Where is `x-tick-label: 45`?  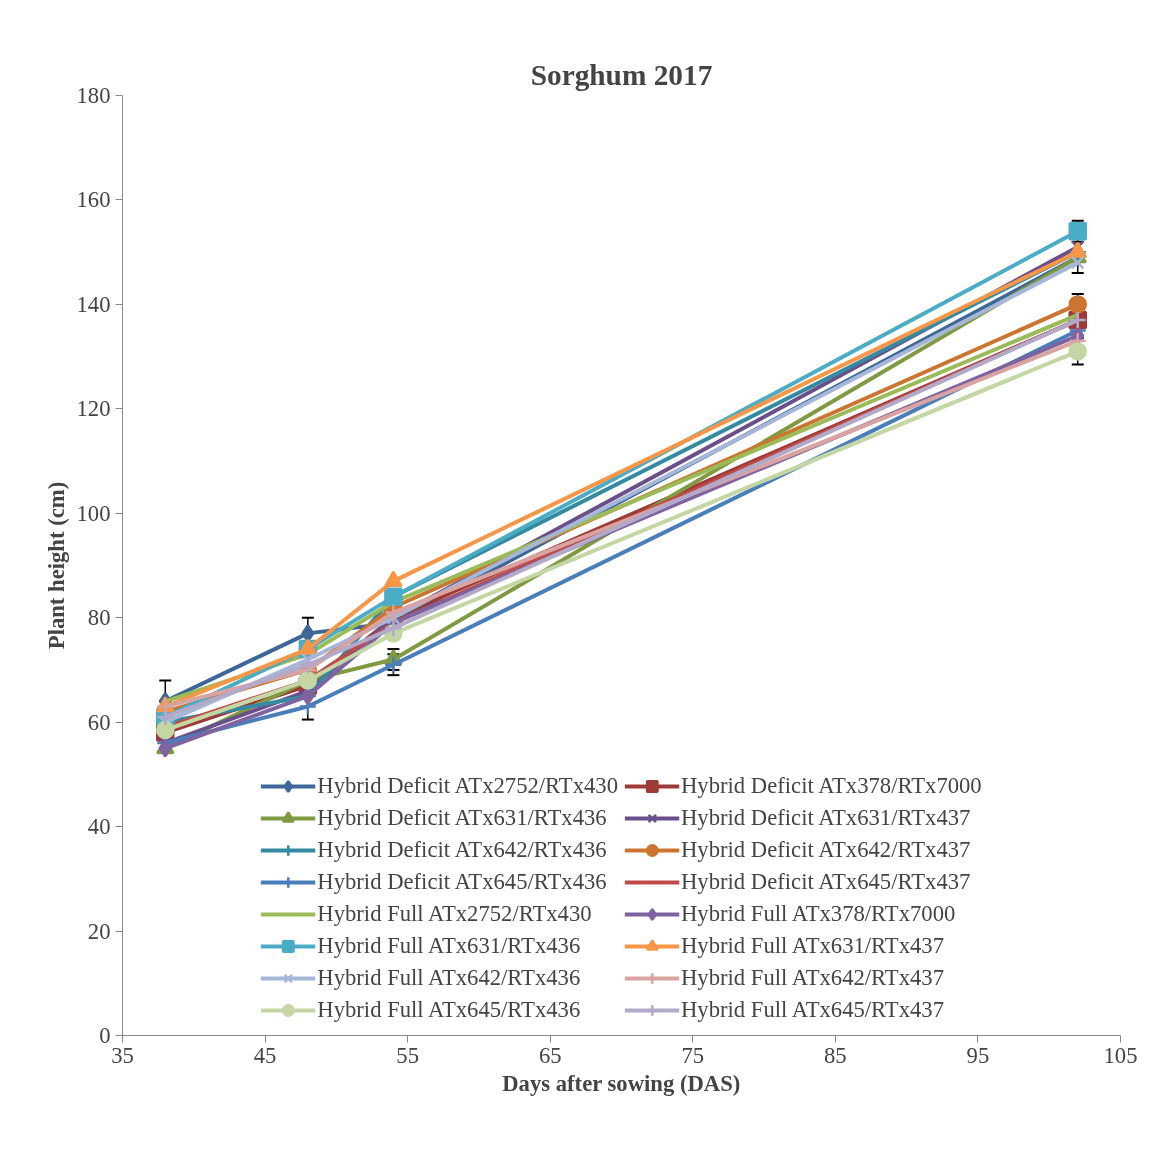 x-tick-label: 45 is located at coordinates (265, 1055).